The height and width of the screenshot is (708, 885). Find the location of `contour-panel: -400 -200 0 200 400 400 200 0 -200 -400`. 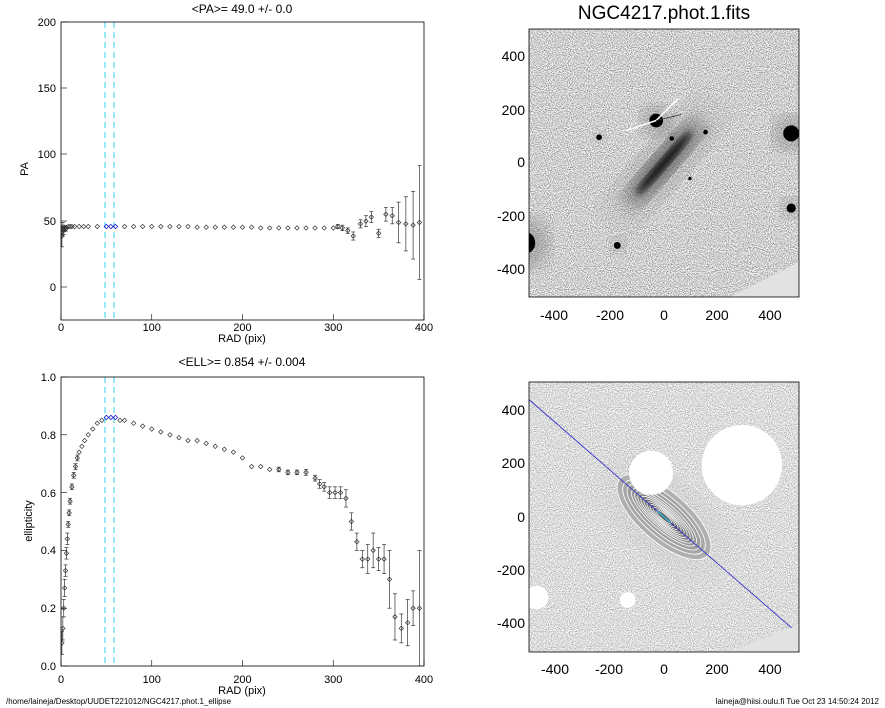

contour-panel: -400 -200 0 200 400 400 200 0 -200 -400 is located at coordinates (648, 529).